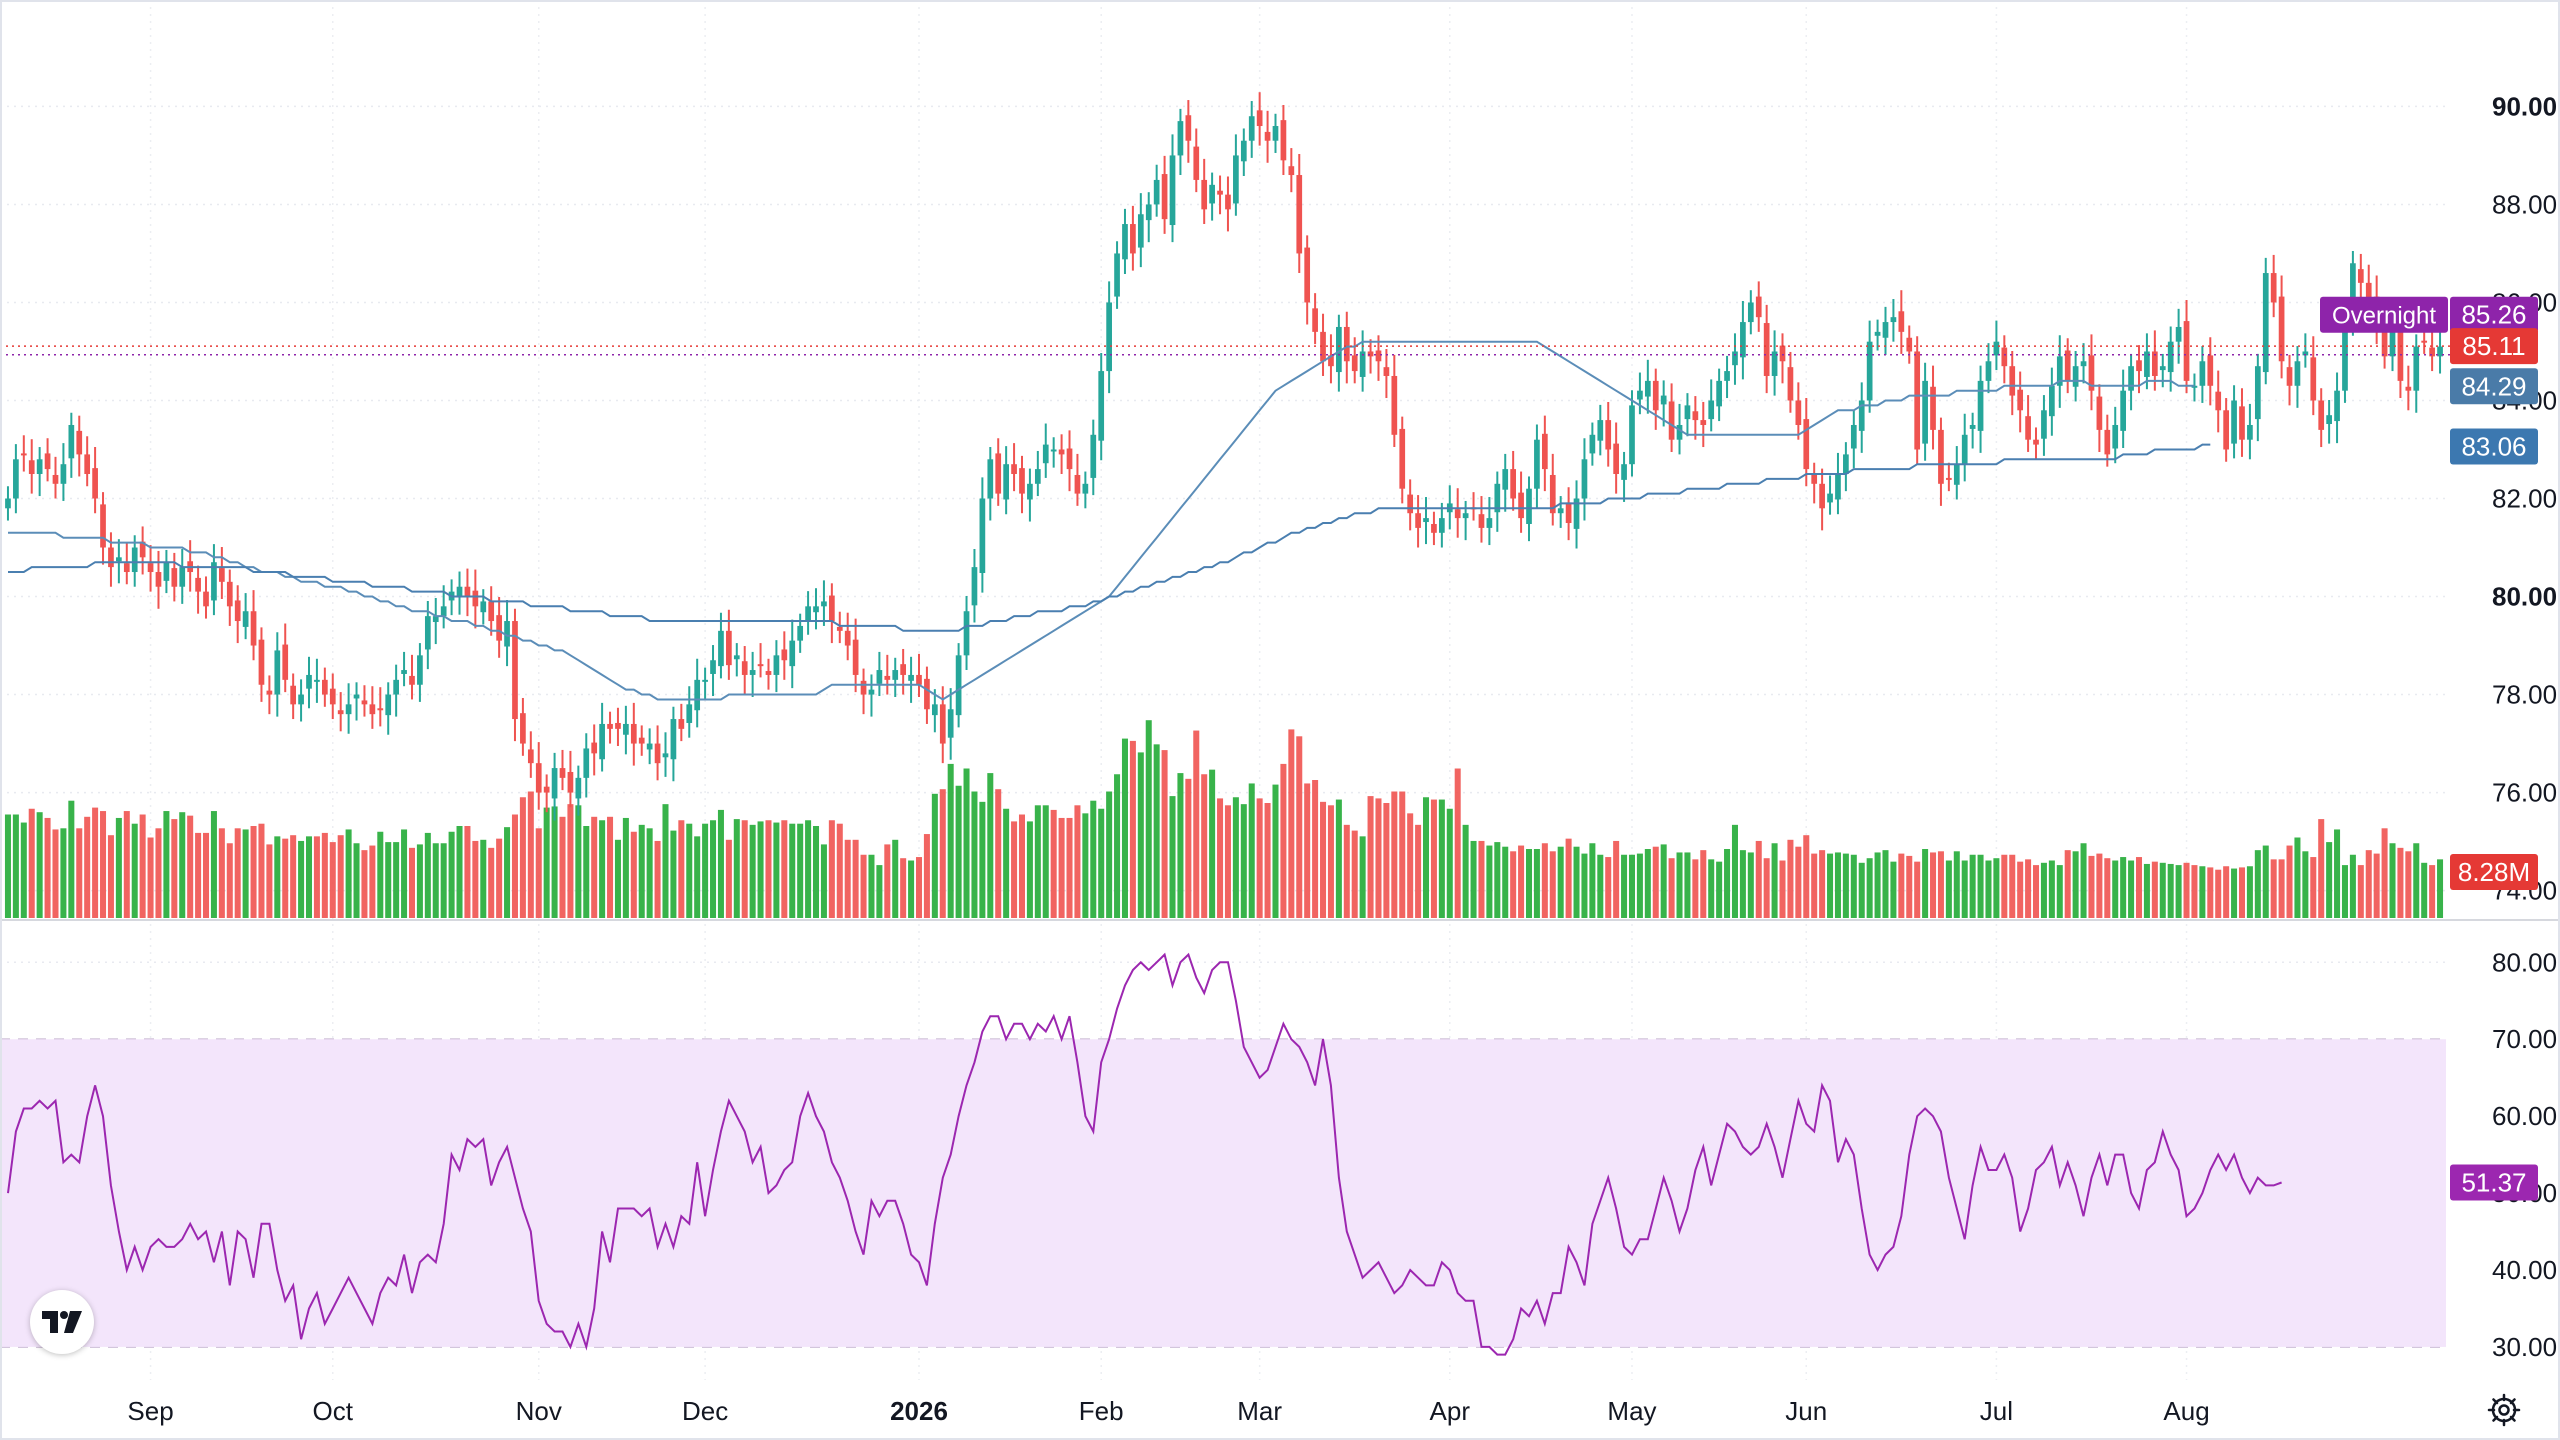 The width and height of the screenshot is (2560, 1440). Describe the element at coordinates (2493, 346) in the screenshot. I see `price-tag-value: 85.11` at that location.